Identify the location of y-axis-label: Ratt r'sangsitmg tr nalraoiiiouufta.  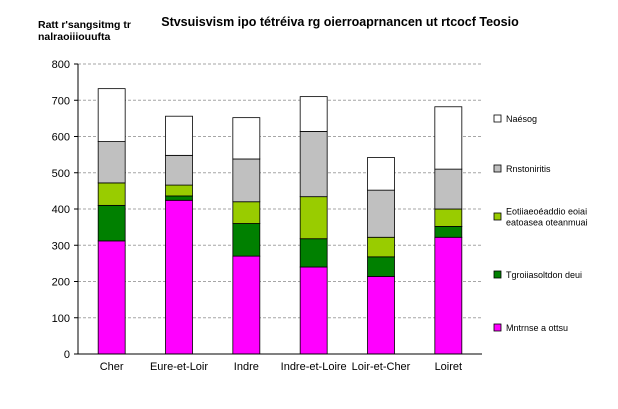
(86, 31).